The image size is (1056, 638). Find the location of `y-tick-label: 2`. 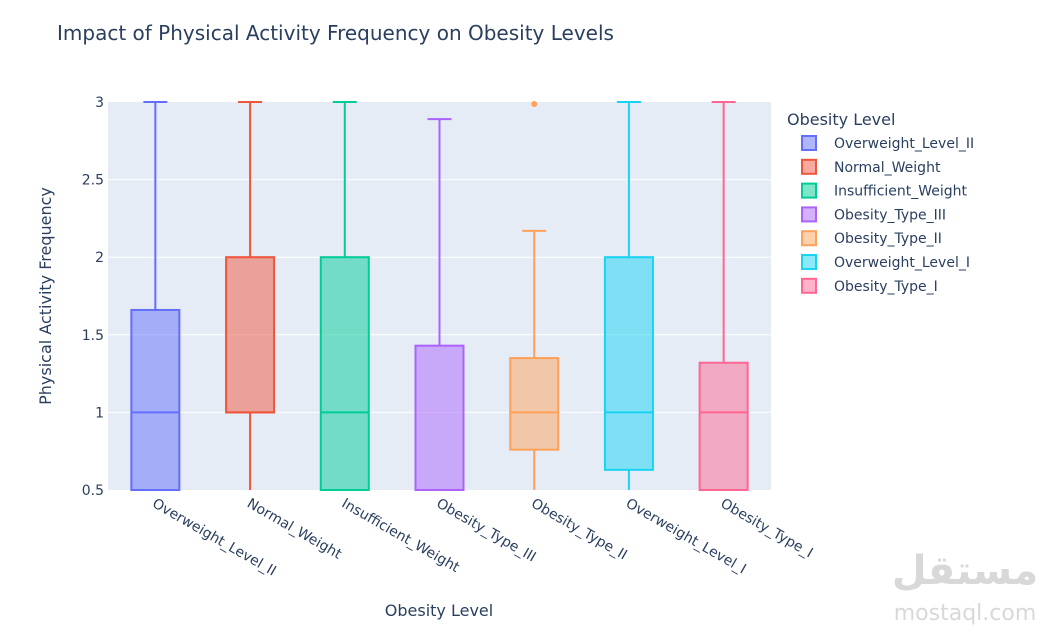

y-tick-label: 2 is located at coordinates (99, 258).